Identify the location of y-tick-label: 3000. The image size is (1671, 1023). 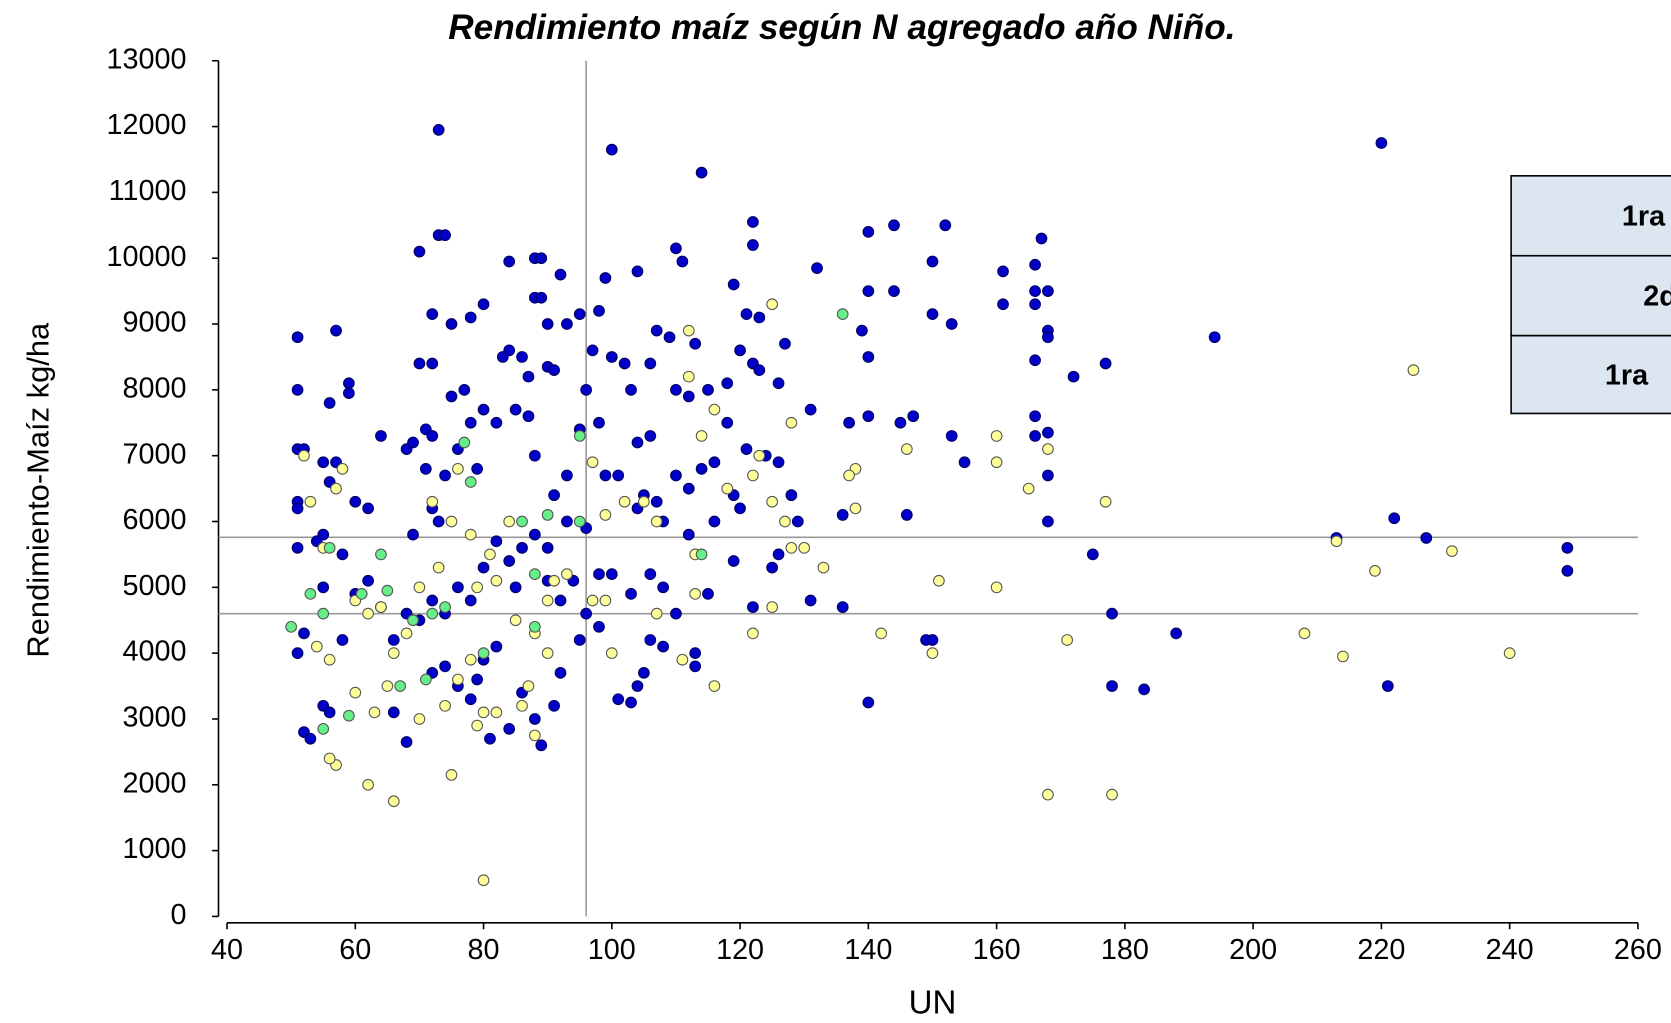
(155, 718).